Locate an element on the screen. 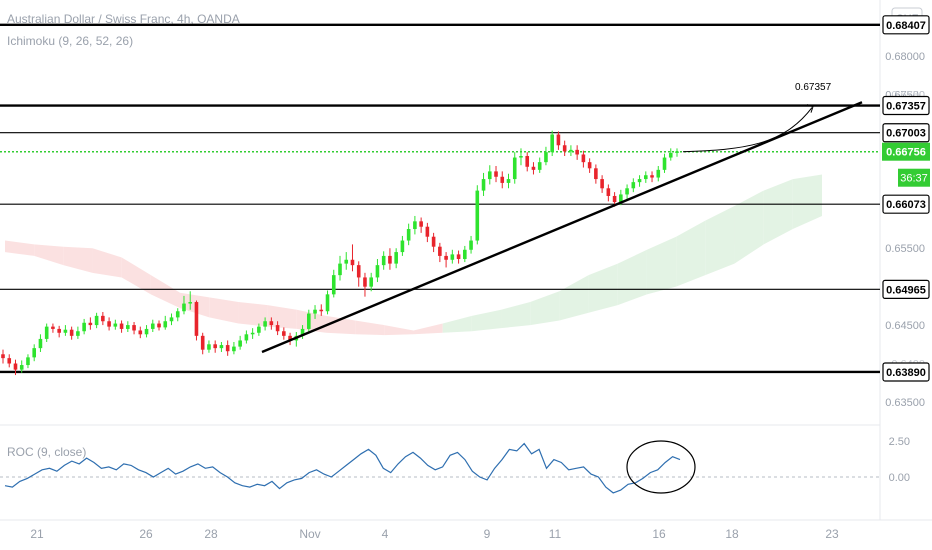  roc-axis: 2.50 0.00 is located at coordinates (899, 460).